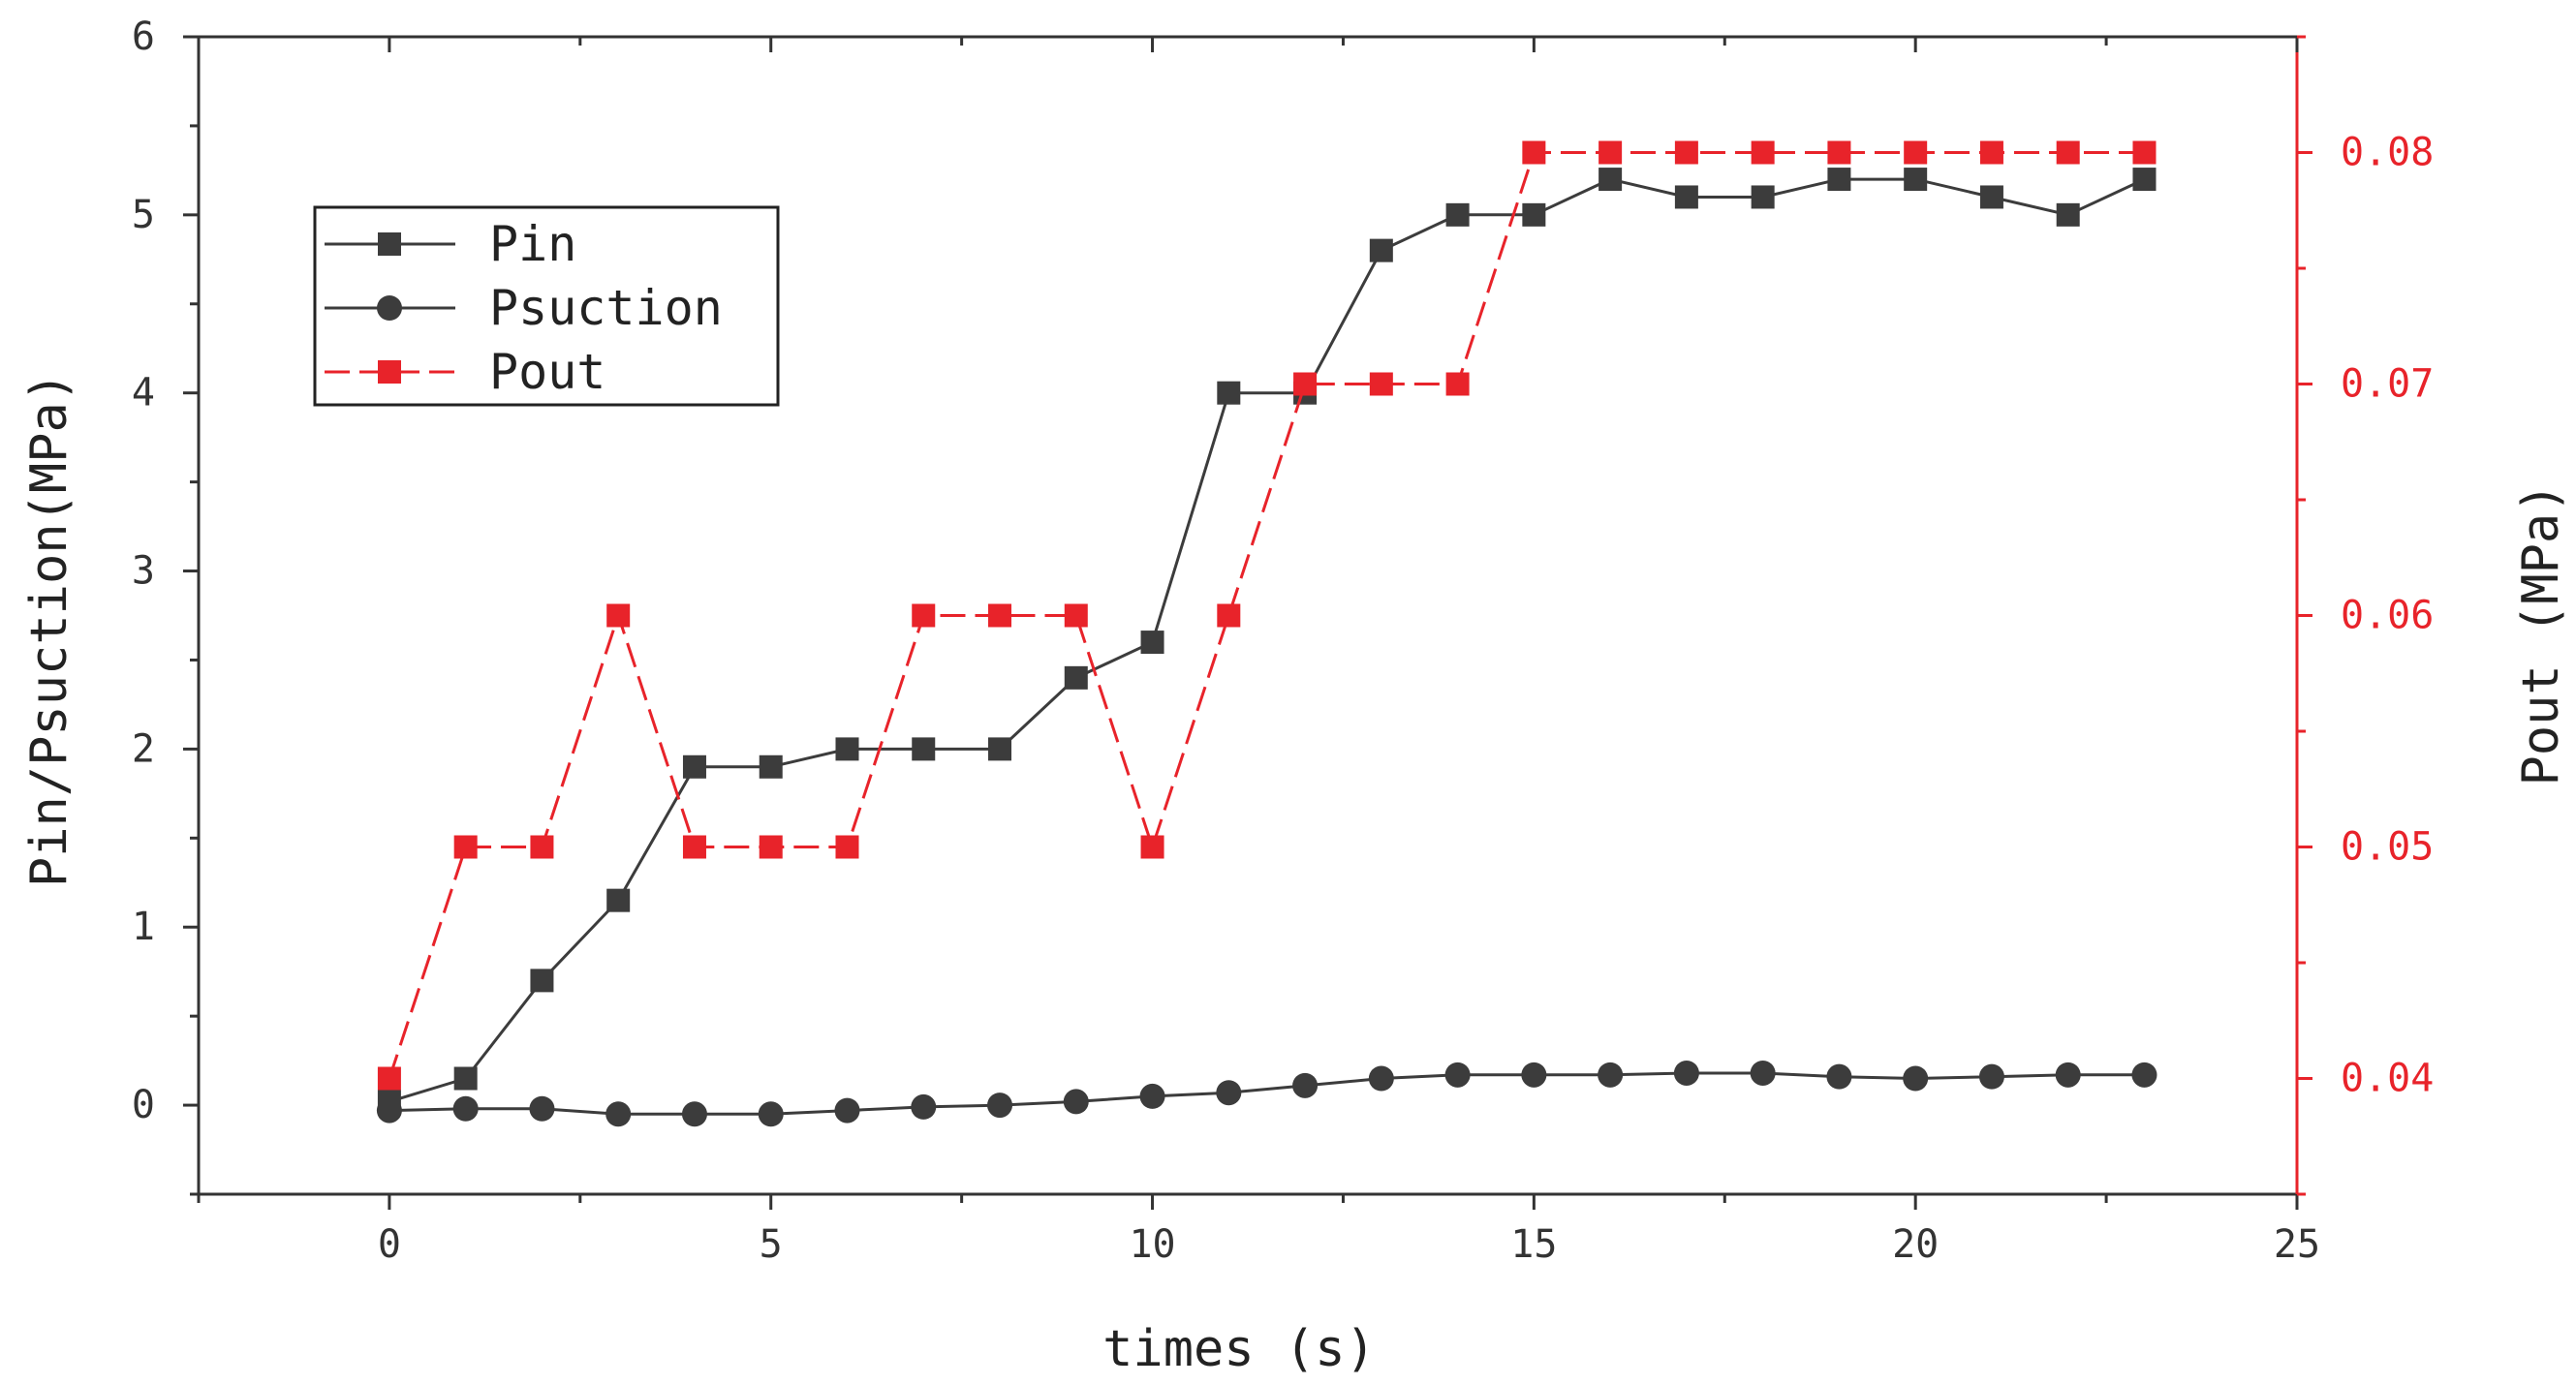 The height and width of the screenshot is (1385, 2576). What do you see at coordinates (143, 393) in the screenshot?
I see `y-tick-label-left: 4` at bounding box center [143, 393].